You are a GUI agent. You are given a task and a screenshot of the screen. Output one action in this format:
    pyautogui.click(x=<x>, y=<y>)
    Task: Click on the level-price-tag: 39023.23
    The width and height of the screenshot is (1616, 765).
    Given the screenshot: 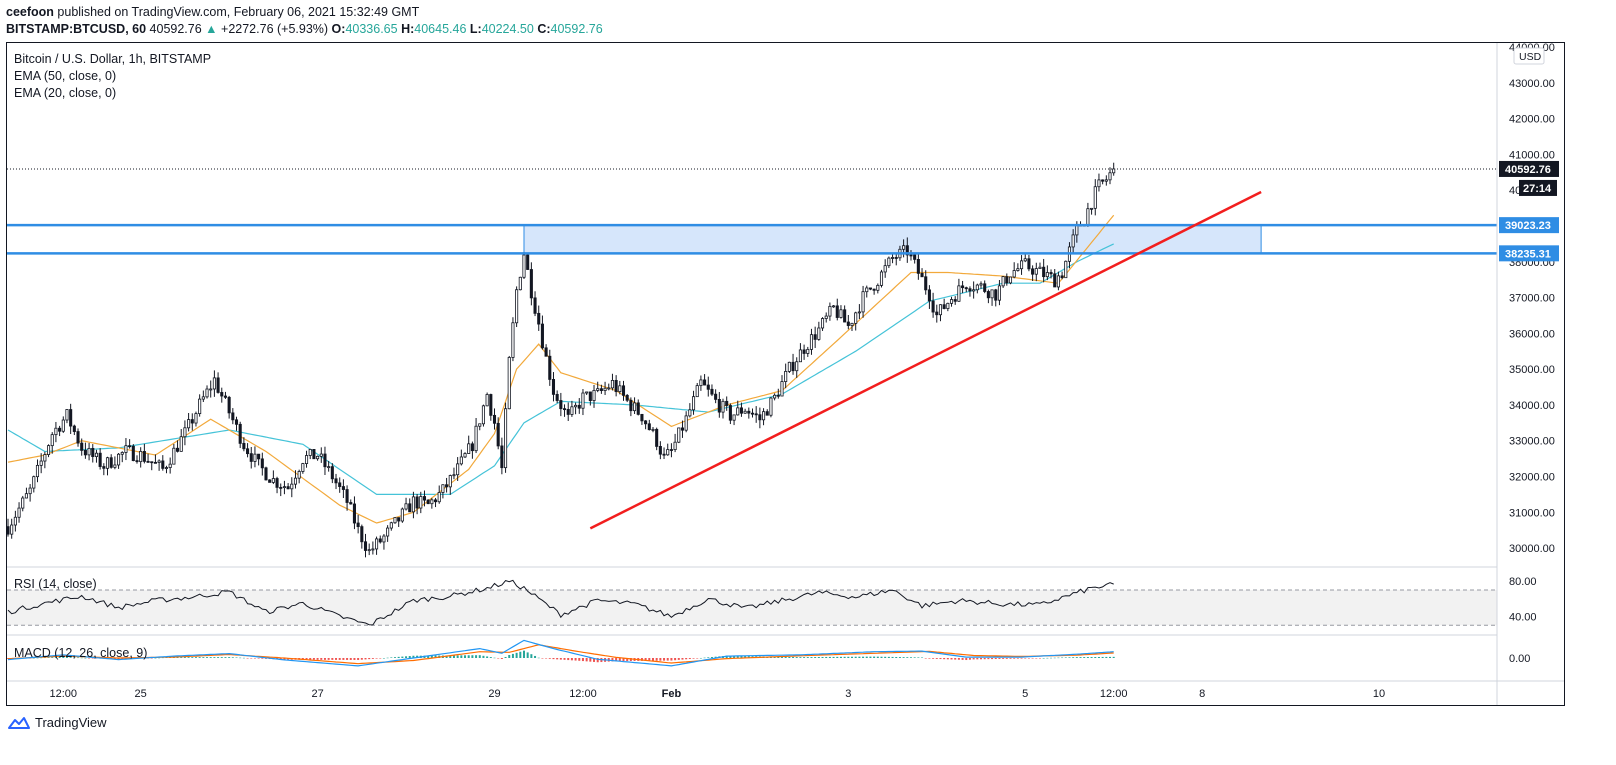 What is the action you would take?
    pyautogui.click(x=1528, y=226)
    